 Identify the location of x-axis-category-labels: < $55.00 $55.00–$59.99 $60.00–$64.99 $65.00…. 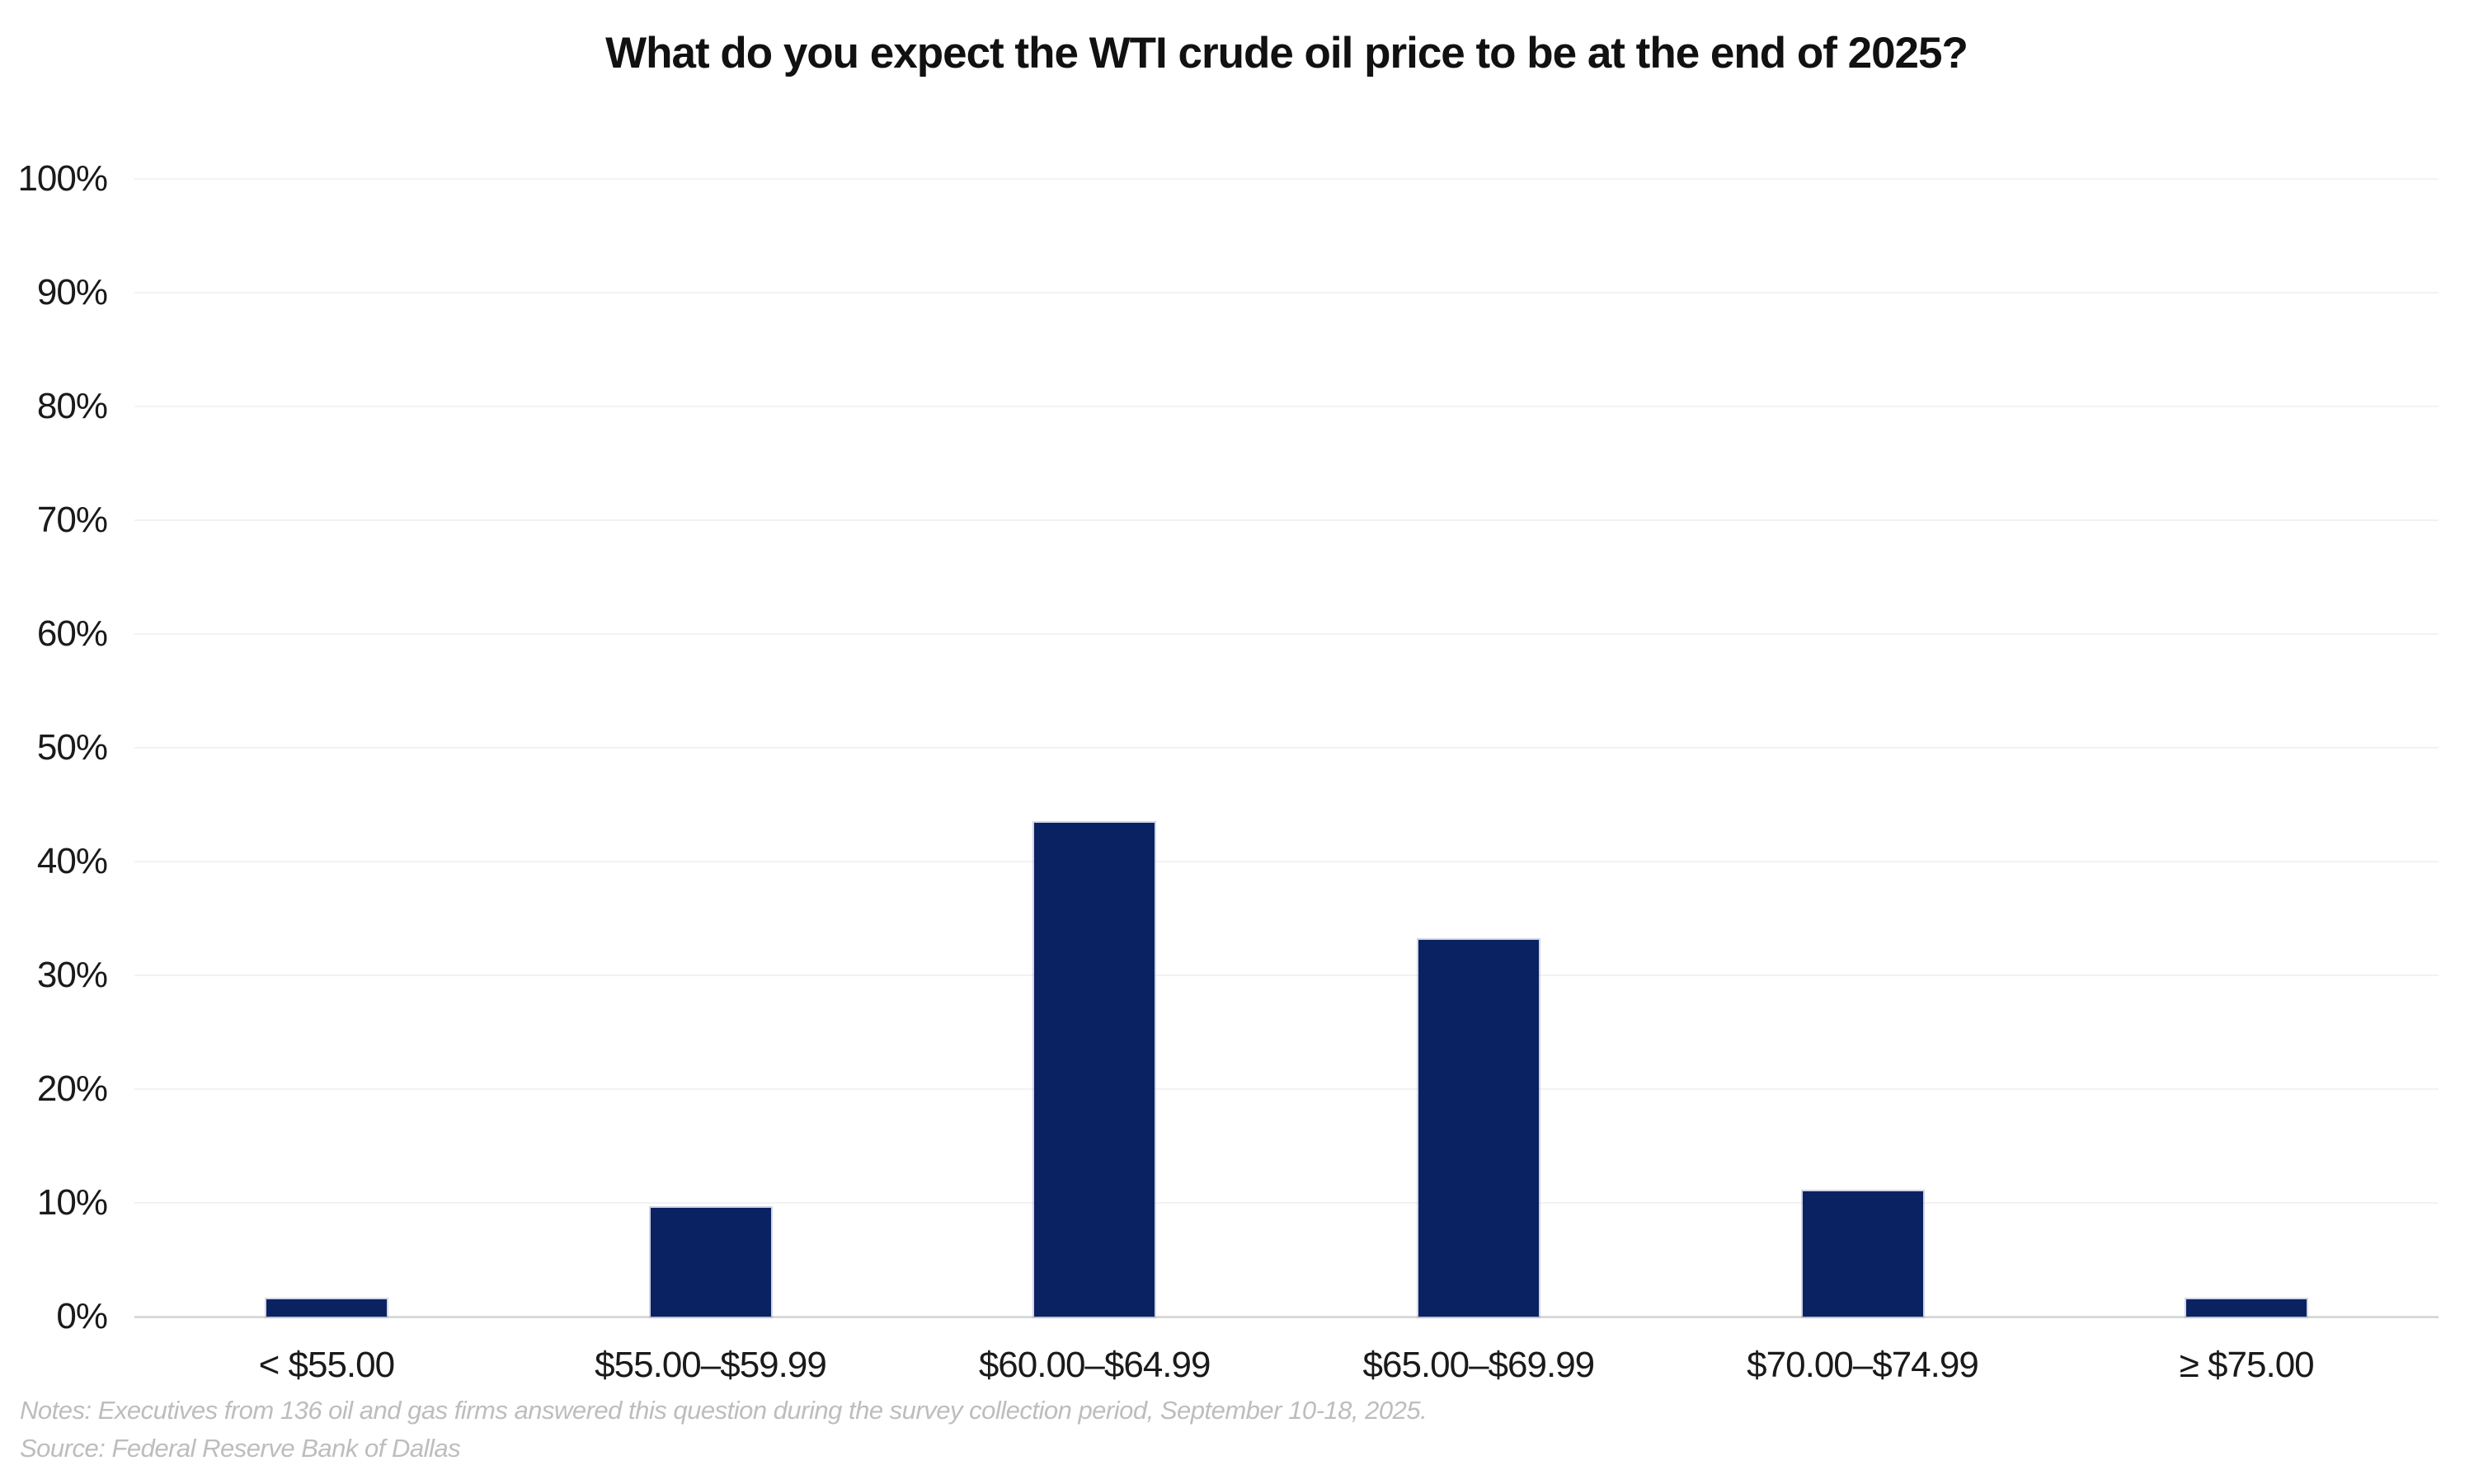
(1286, 1371).